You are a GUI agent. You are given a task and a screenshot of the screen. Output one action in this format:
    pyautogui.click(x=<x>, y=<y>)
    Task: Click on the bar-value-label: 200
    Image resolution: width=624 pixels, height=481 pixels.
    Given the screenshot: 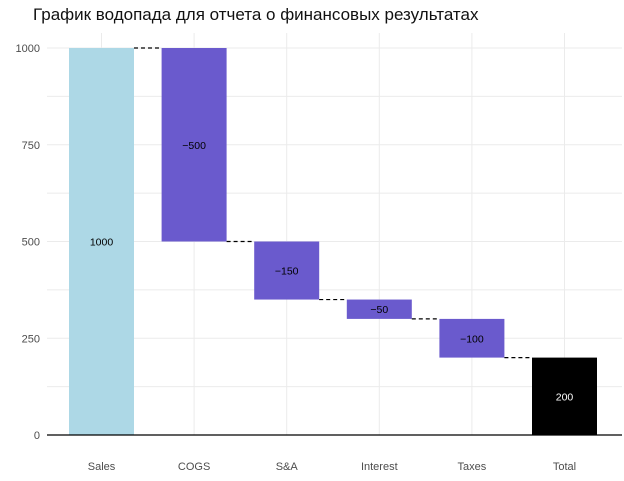 What is the action you would take?
    pyautogui.click(x=565, y=397)
    